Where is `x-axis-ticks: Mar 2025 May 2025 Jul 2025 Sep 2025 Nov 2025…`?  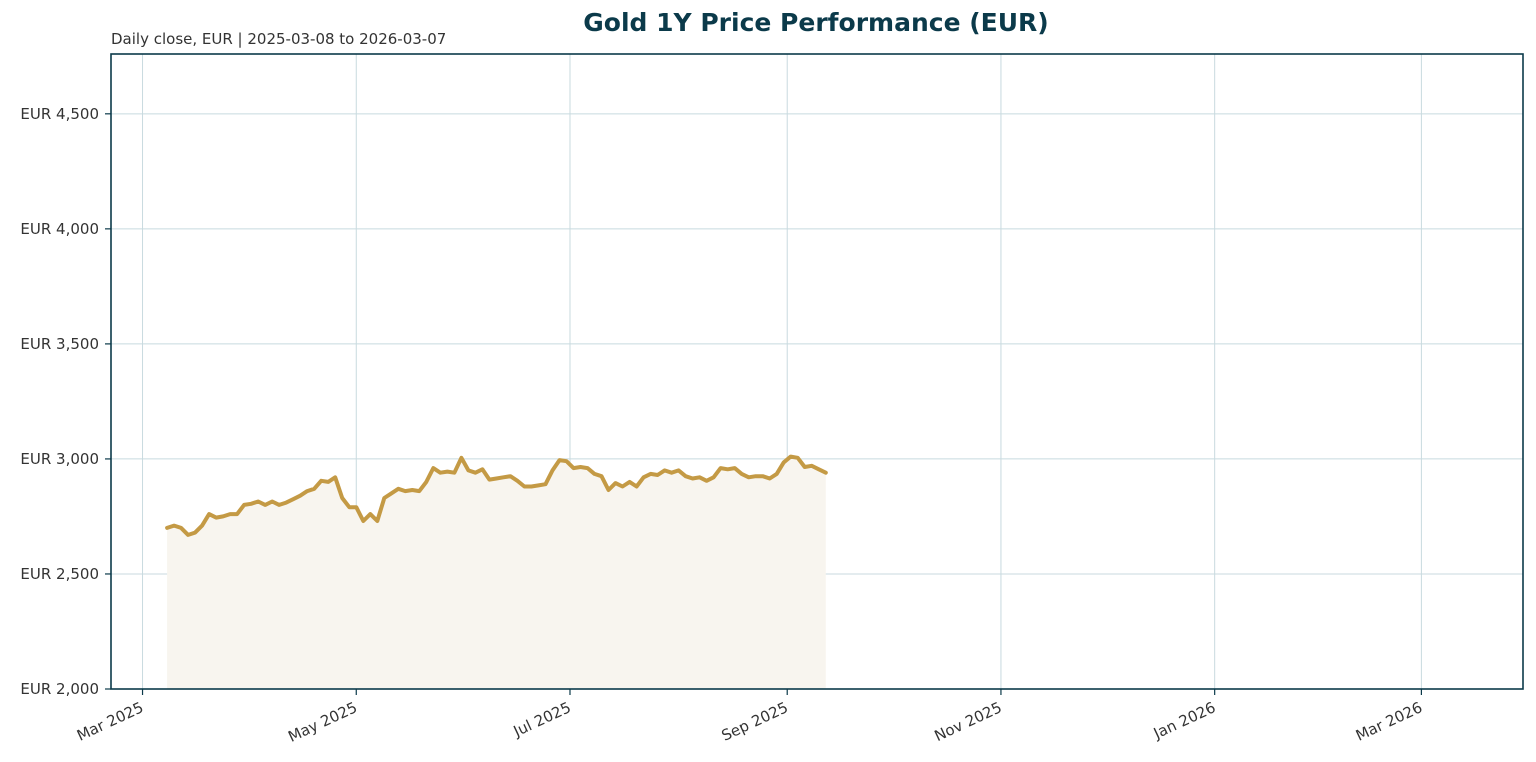
x-axis-ticks: Mar 2025 May 2025 Jul 2025 Sep 2025 Nov 2025… is located at coordinates (749, 717).